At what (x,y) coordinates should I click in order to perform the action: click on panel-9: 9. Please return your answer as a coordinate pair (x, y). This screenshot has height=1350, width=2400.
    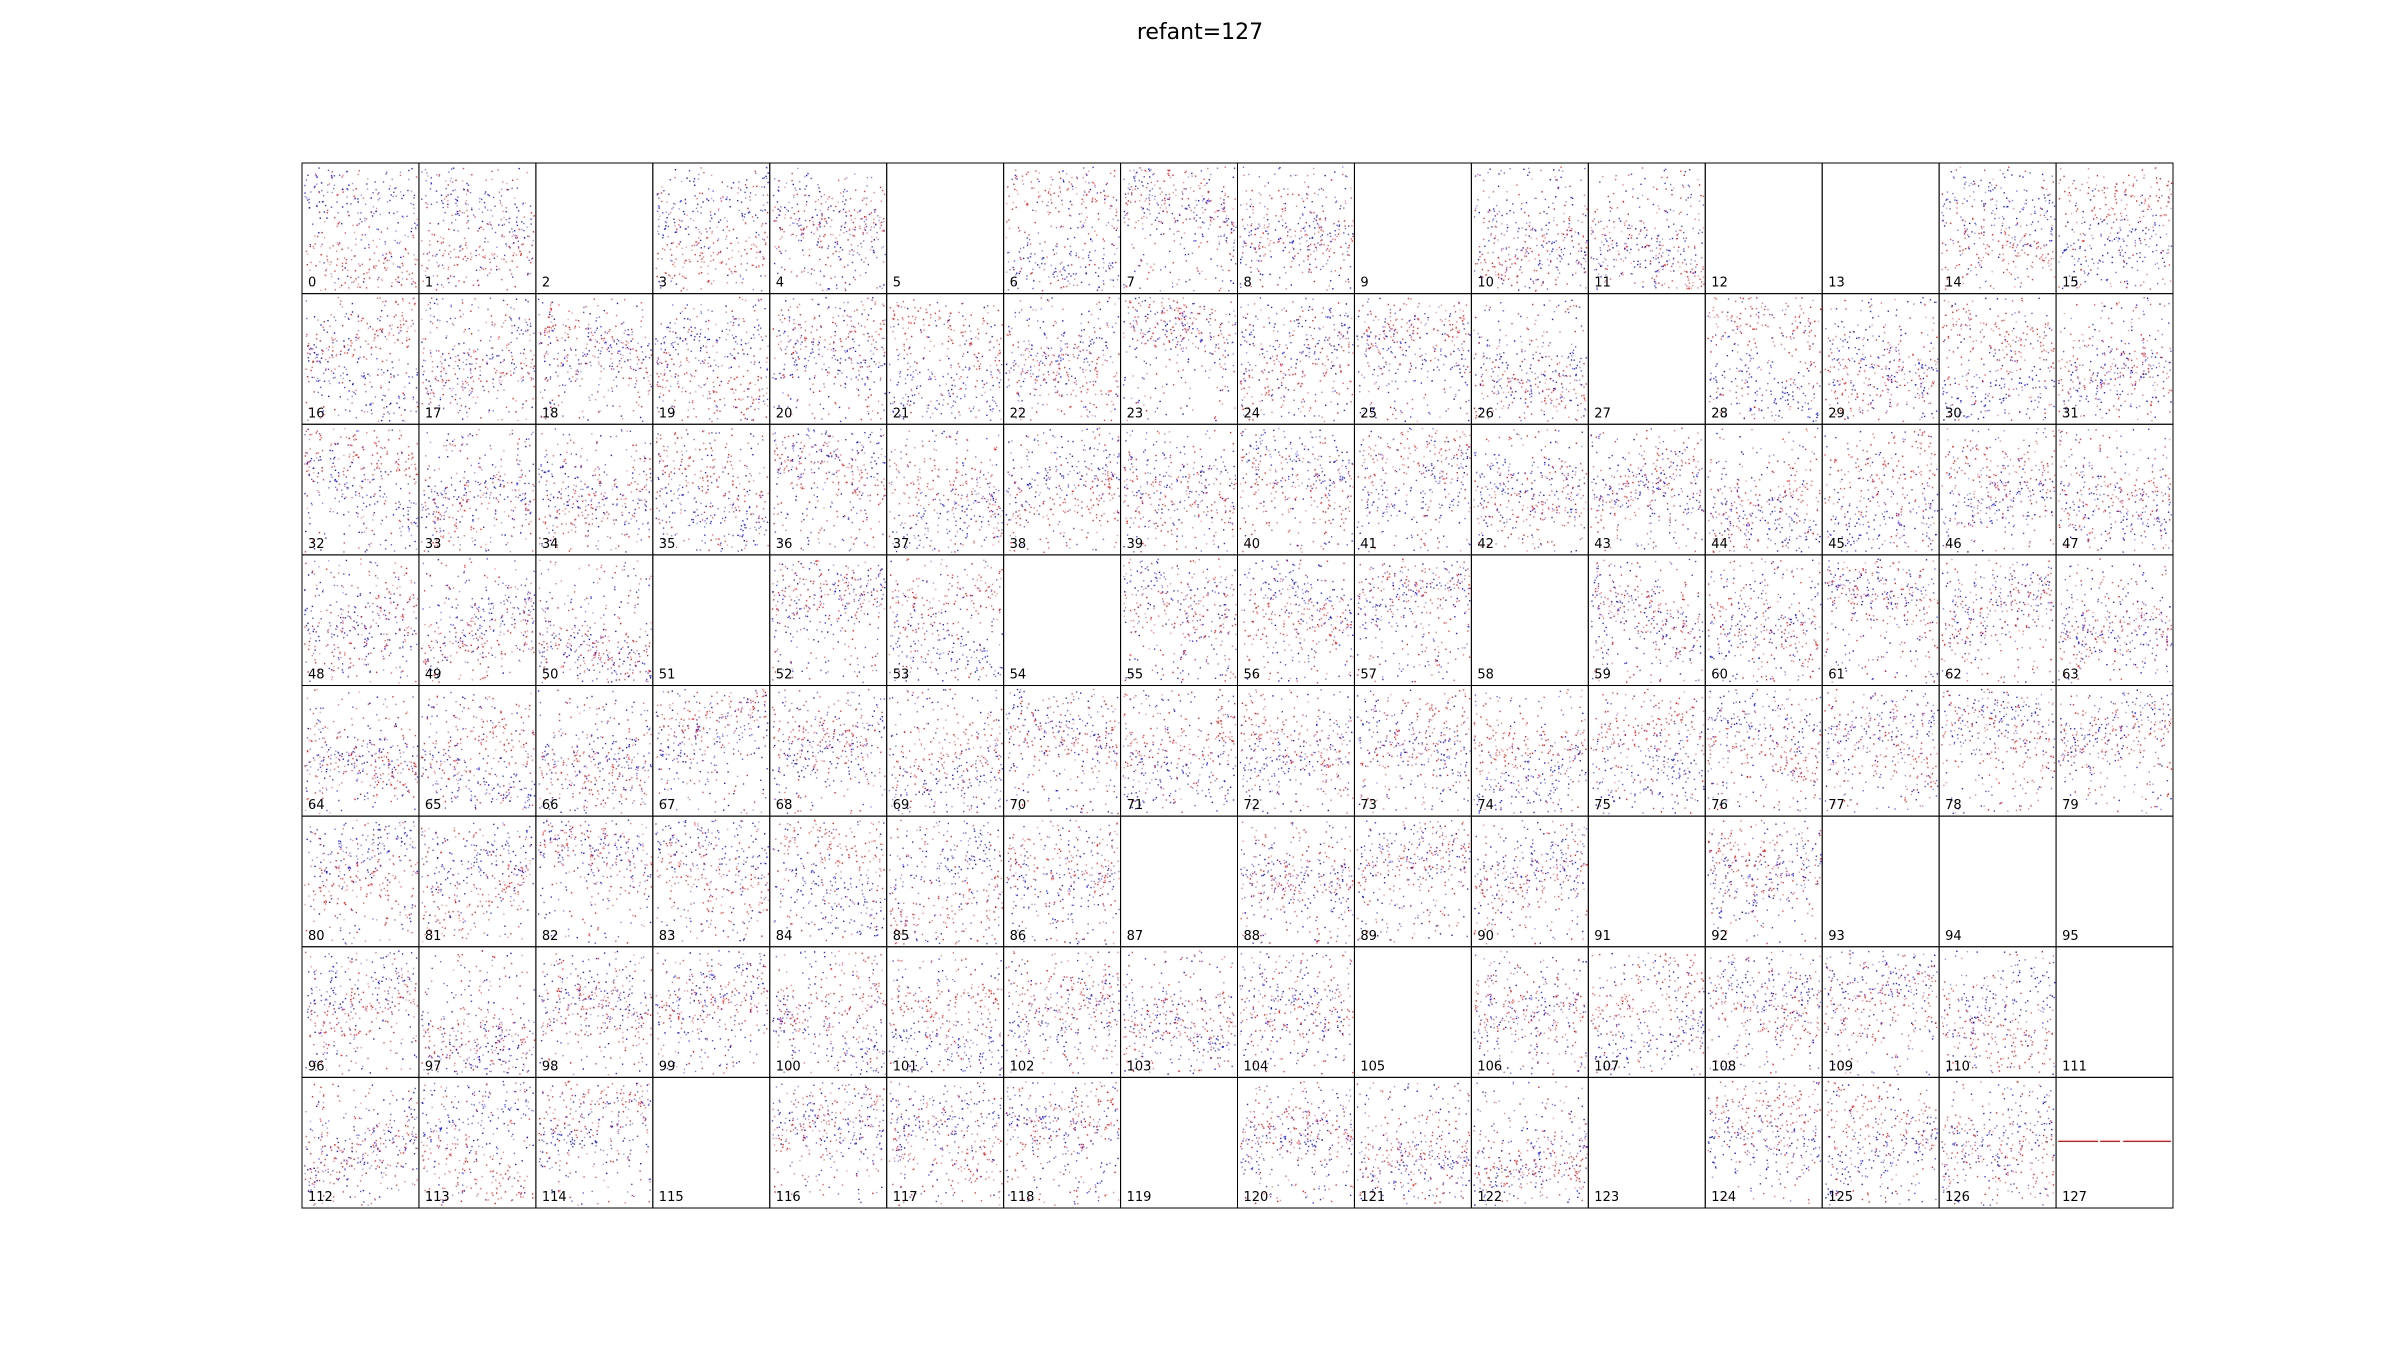
    Looking at the image, I should click on (1412, 228).